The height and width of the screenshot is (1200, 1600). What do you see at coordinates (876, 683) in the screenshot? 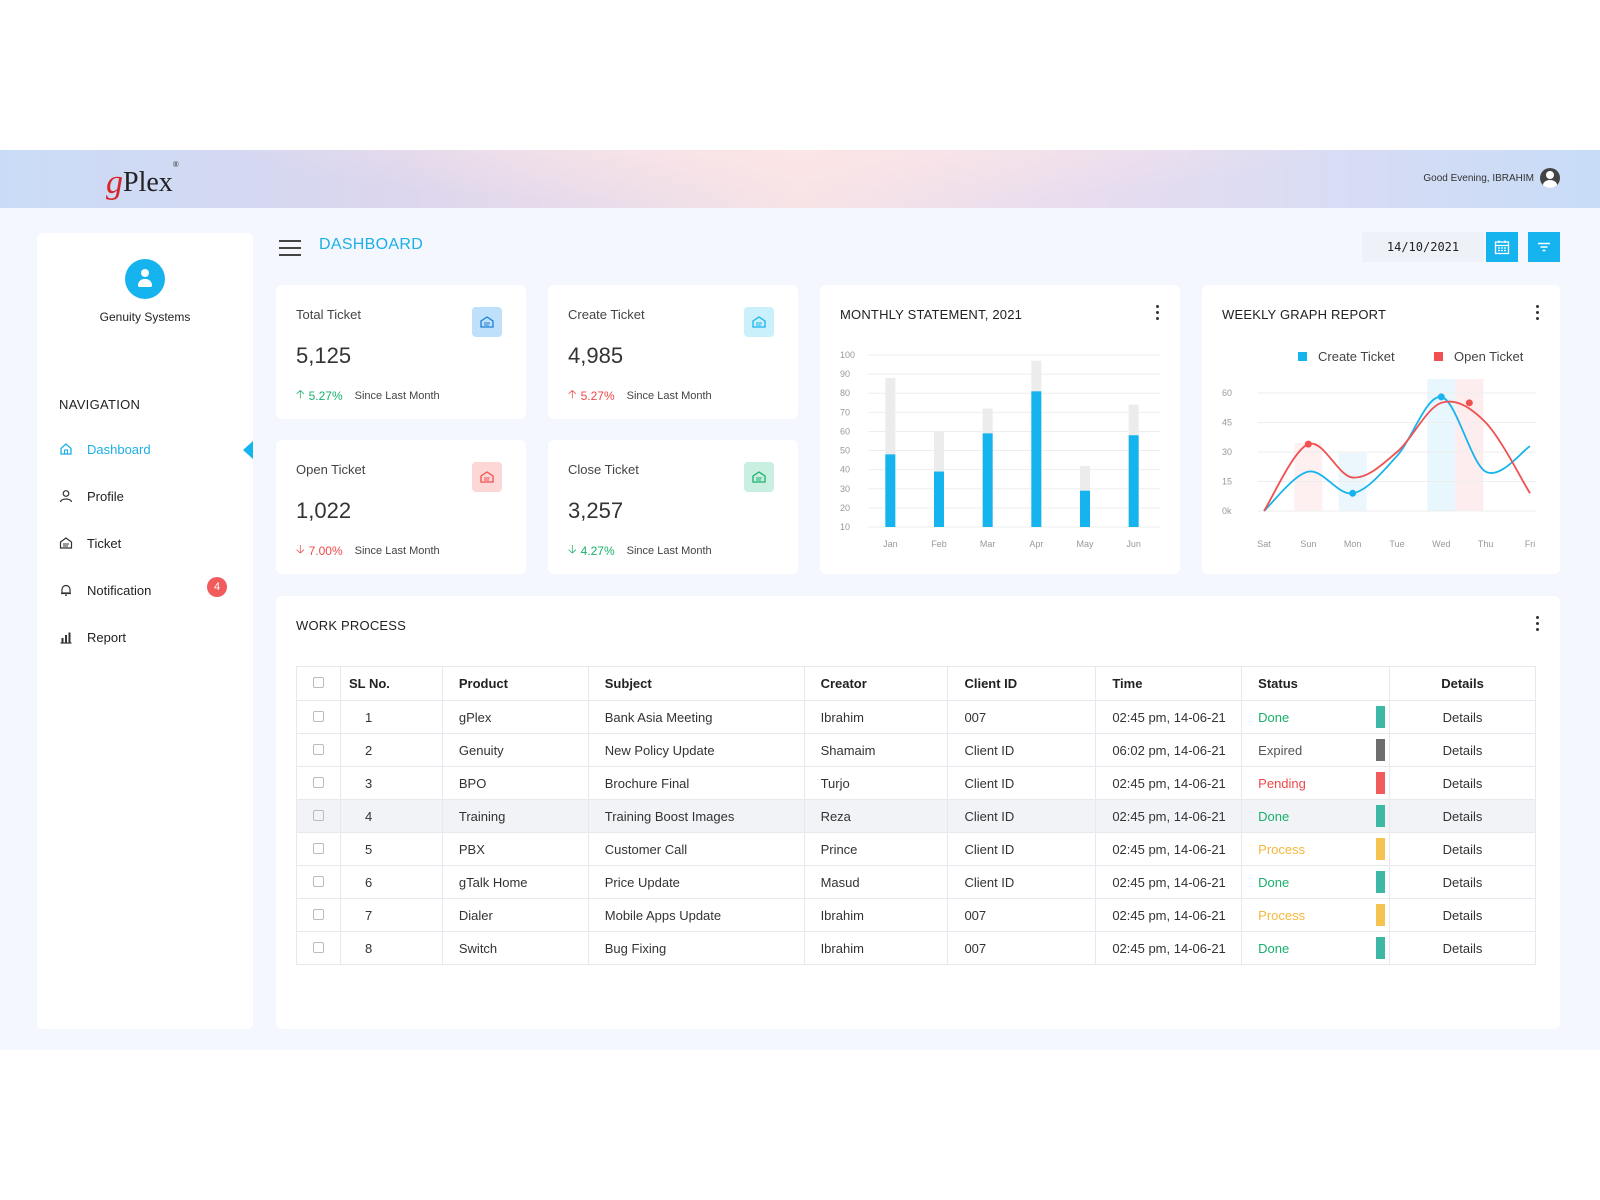
I see `column-header: Creator` at bounding box center [876, 683].